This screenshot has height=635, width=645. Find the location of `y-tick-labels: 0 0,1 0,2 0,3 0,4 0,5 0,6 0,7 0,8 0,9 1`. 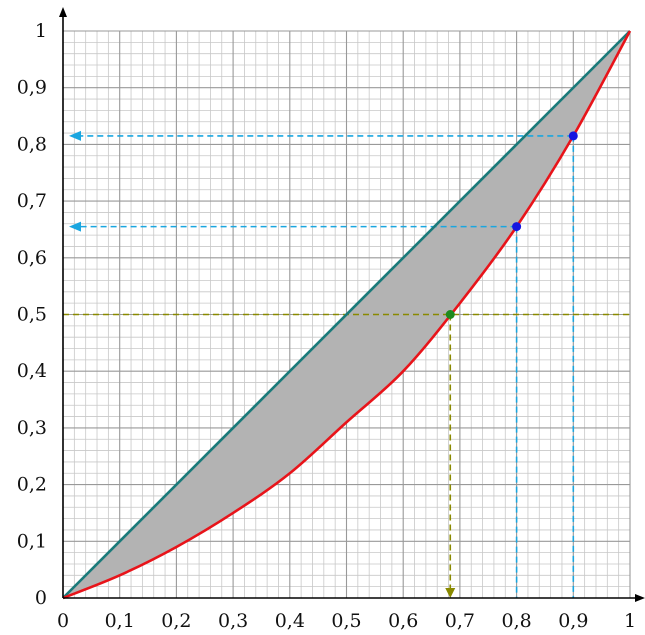

y-tick-labels: 0 0,1 0,2 0,3 0,4 0,5 0,6 0,7 0,8 0,9 1 is located at coordinates (32, 314).